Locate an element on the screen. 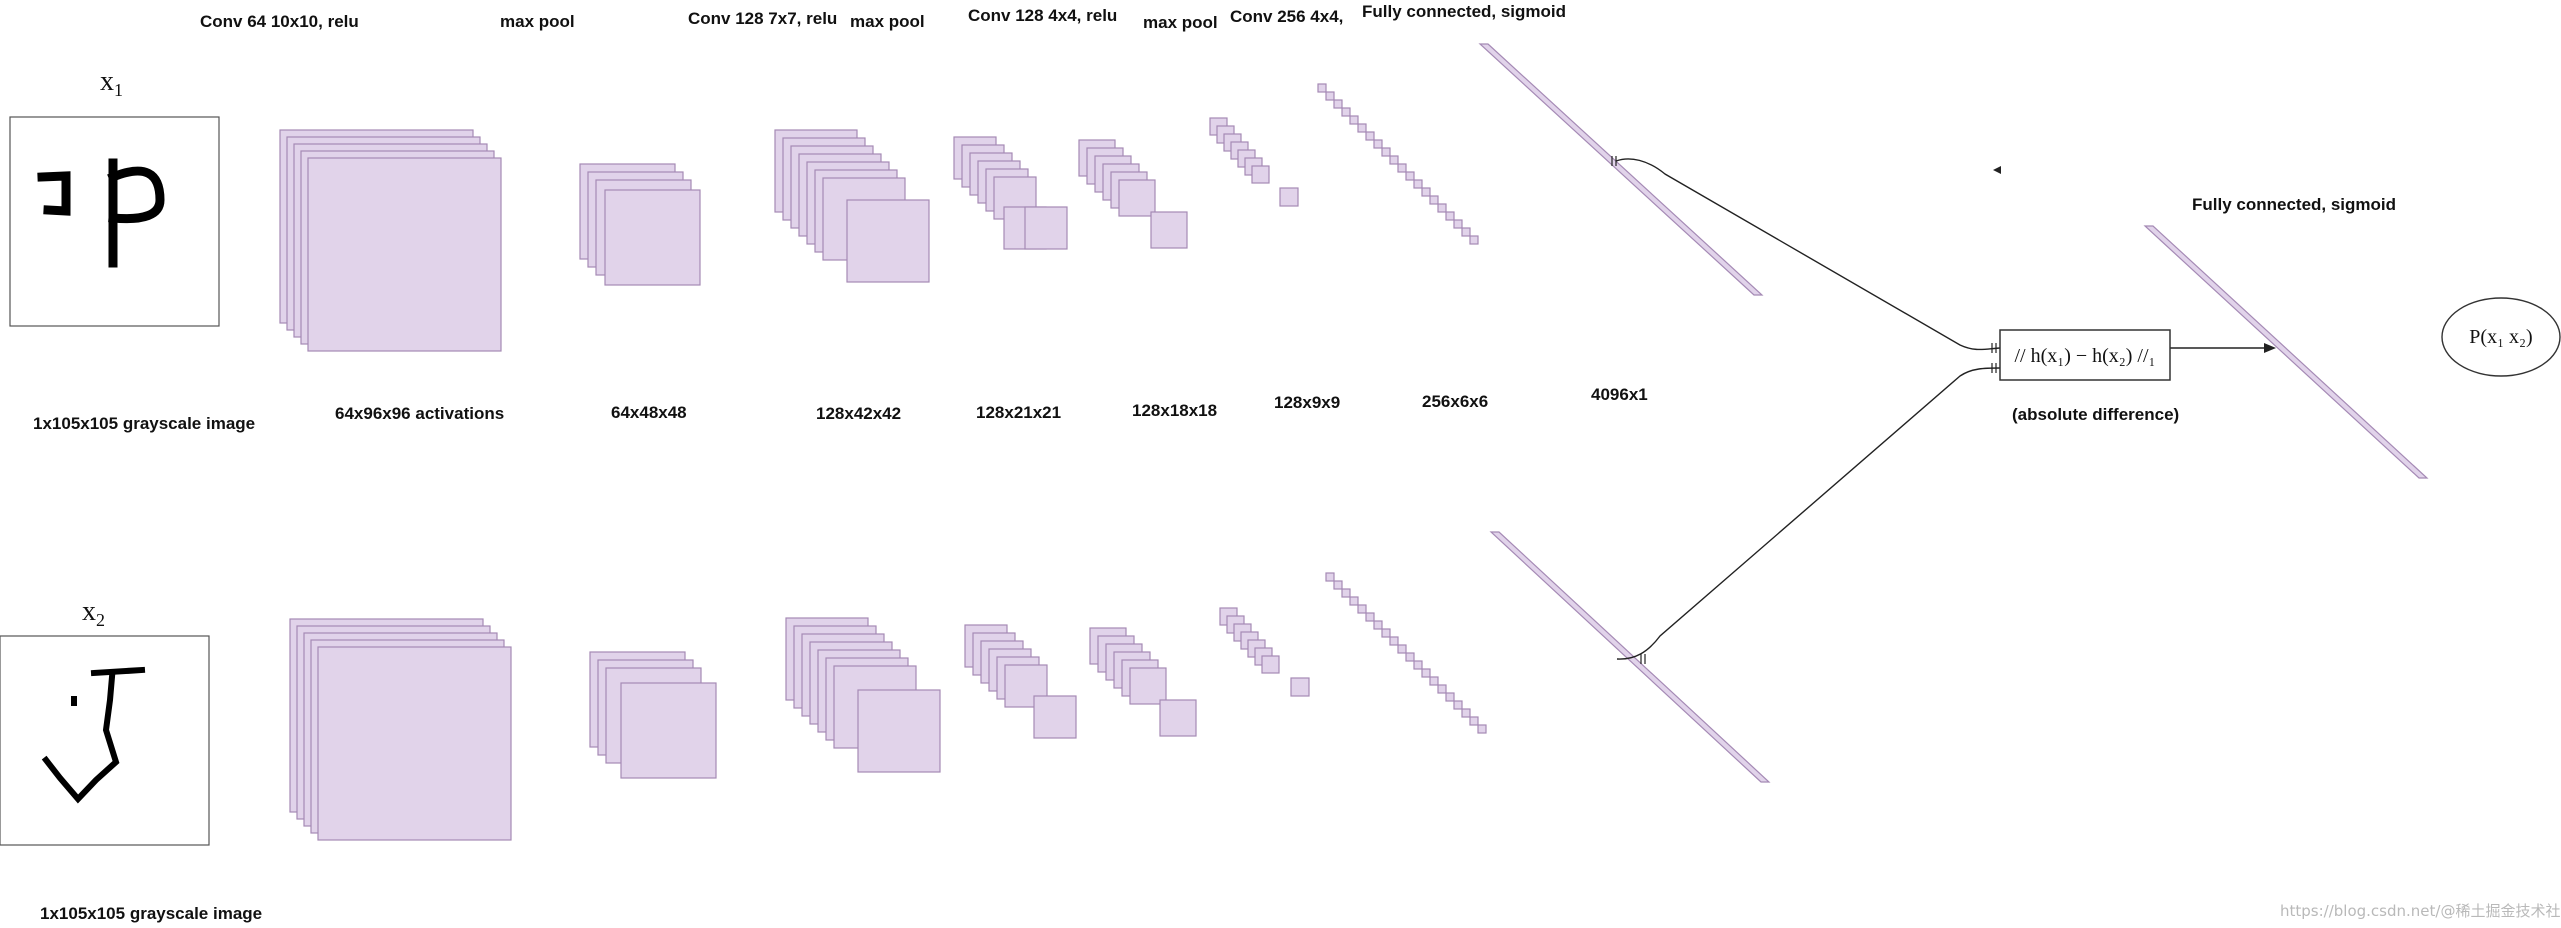 Image resolution: width=2561 pixels, height=928 pixels. arrow-head-icon is located at coordinates (2270, 348).